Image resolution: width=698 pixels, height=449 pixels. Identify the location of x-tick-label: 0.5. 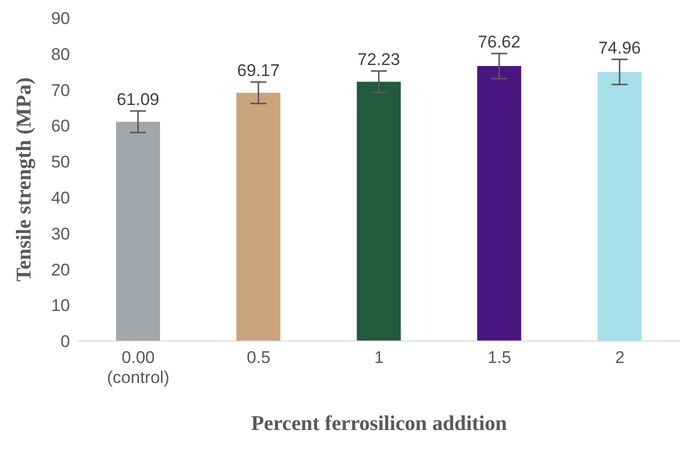
(258, 357).